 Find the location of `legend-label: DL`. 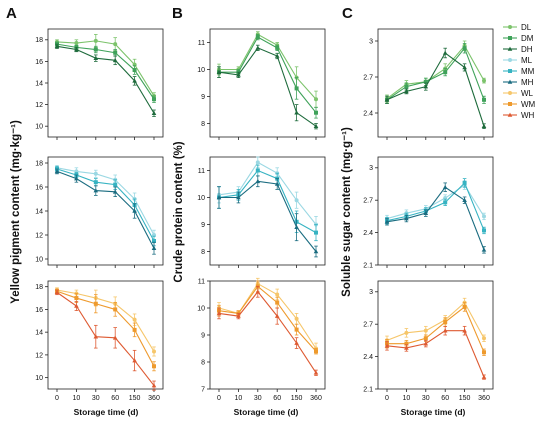

legend-label: DL is located at coordinates (526, 27).